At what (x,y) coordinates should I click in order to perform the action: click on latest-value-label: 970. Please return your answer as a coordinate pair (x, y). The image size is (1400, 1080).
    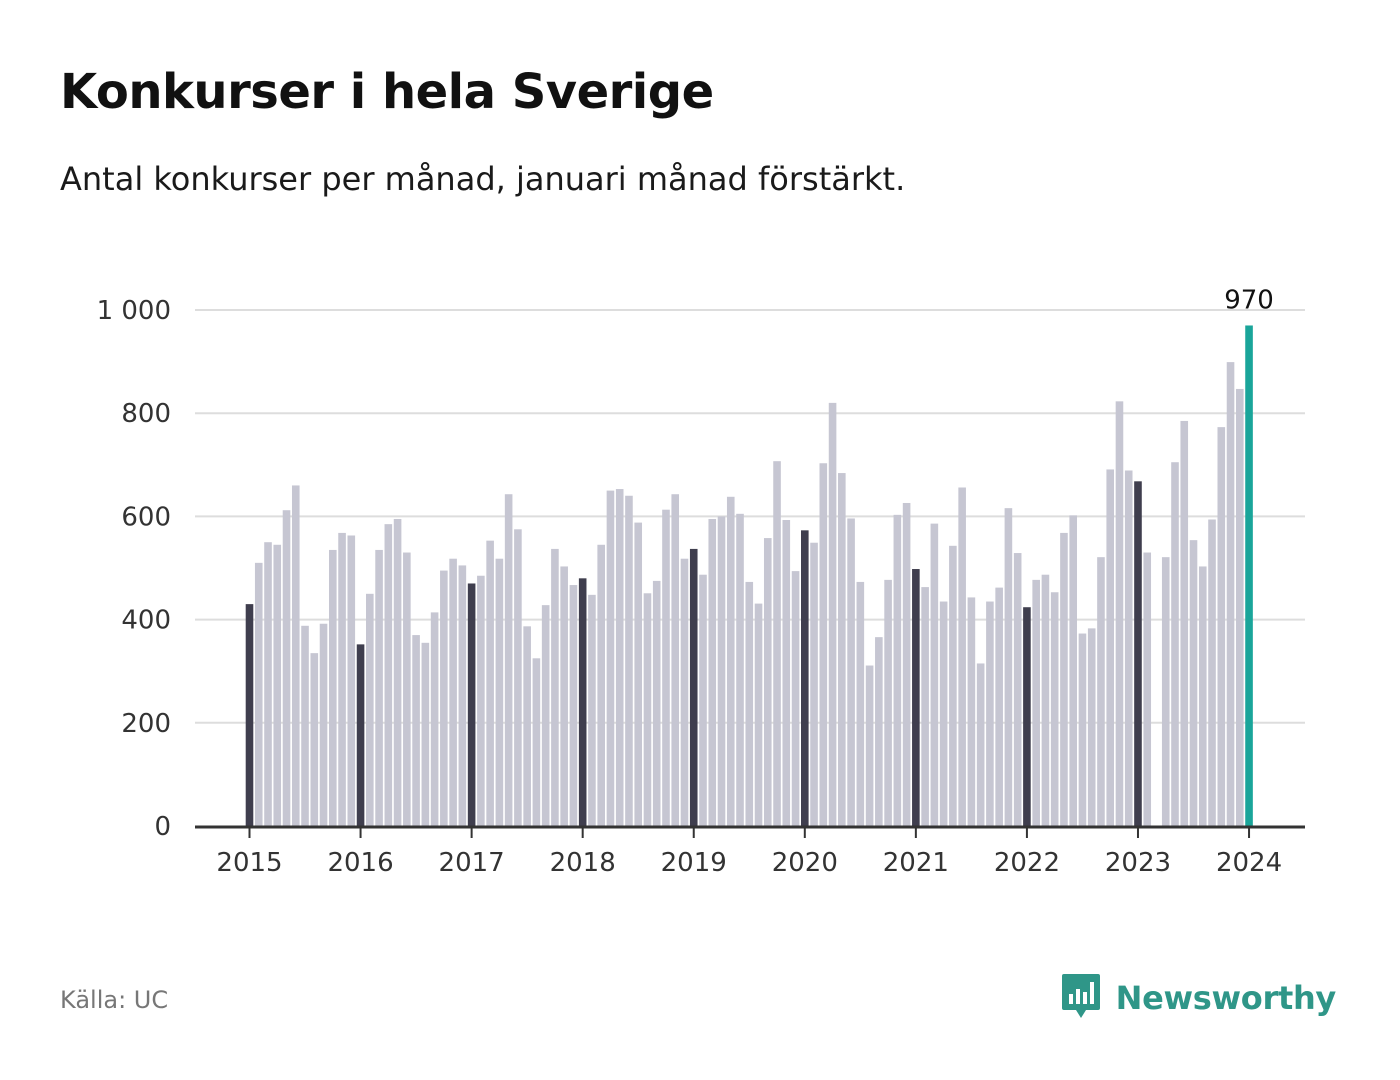
    Looking at the image, I should click on (1249, 300).